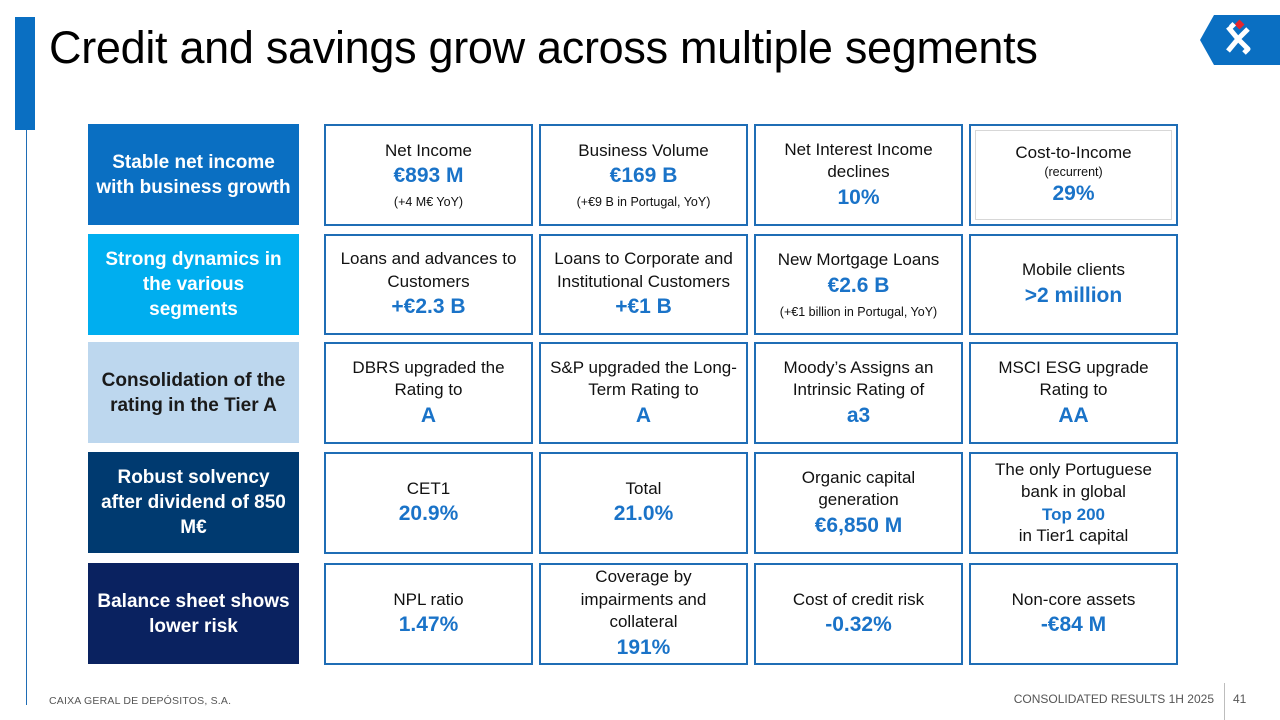 Image resolution: width=1280 pixels, height=720 pixels. Describe the element at coordinates (1073, 295) in the screenshot. I see `card-value: >2 million` at that location.